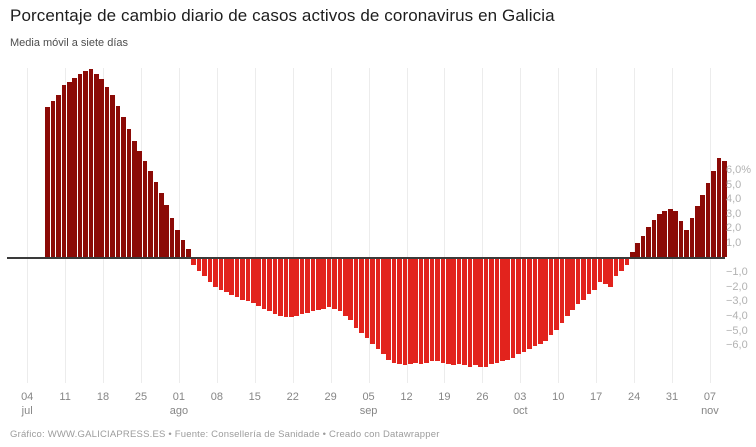  I want to click on x-axis-tick-label: 19, so click(444, 397).